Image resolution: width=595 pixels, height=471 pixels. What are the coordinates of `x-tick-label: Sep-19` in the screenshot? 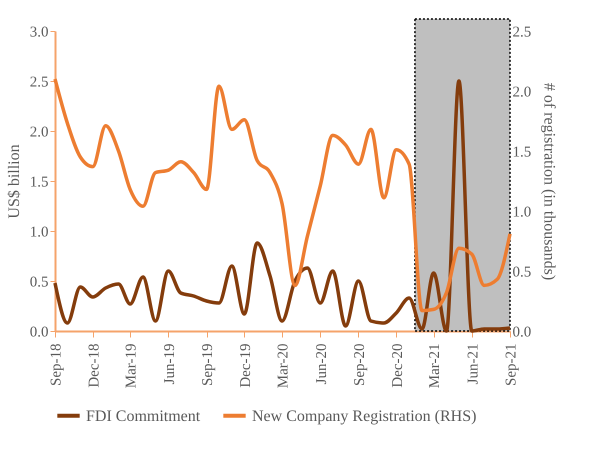 It's located at (208, 365).